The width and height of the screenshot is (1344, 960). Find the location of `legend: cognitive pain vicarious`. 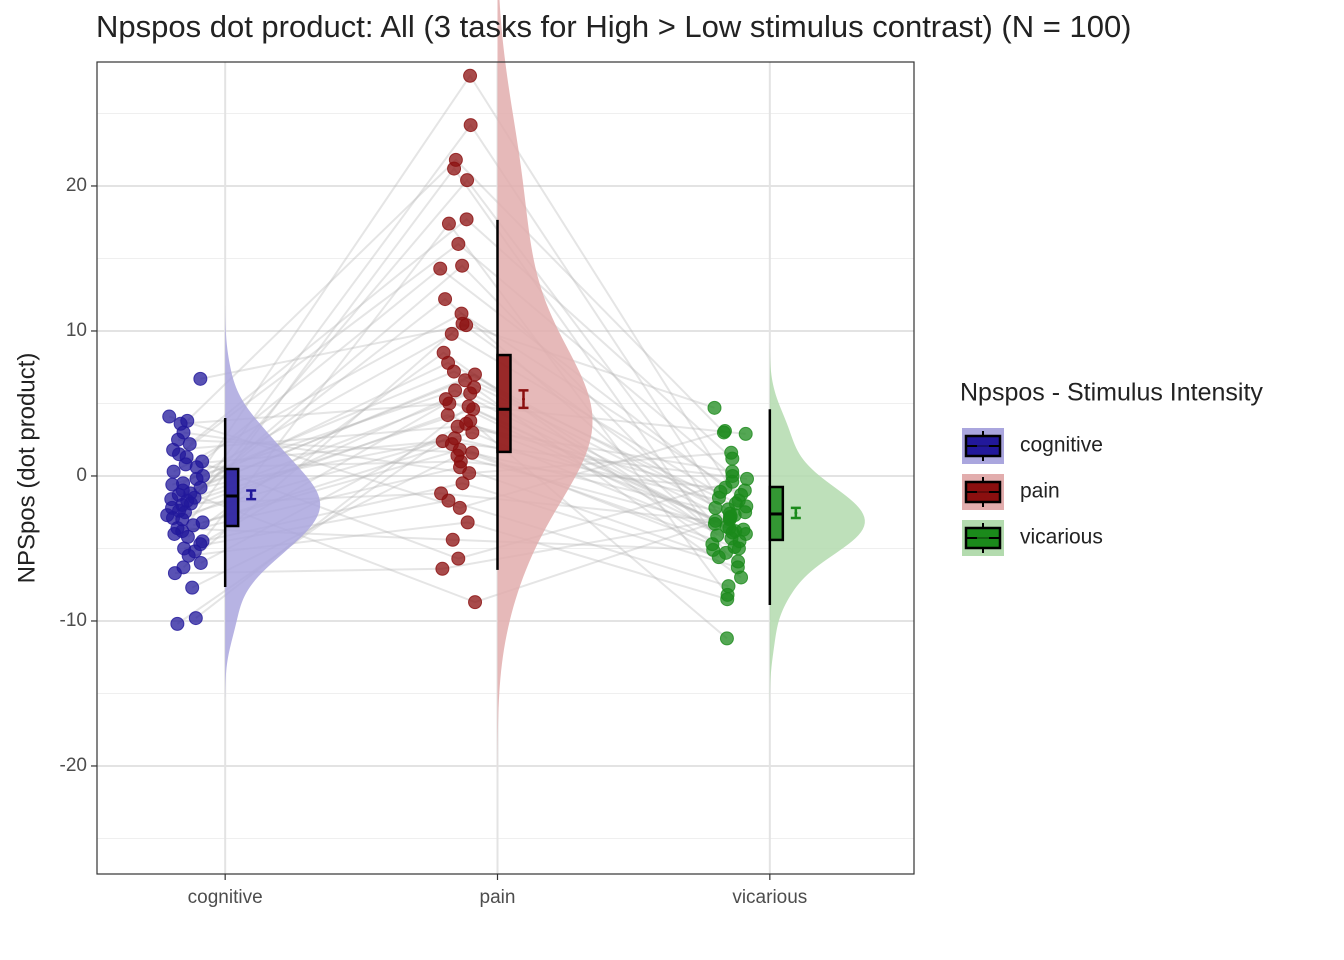

legend: cognitive pain vicarious is located at coordinates (1032, 492).